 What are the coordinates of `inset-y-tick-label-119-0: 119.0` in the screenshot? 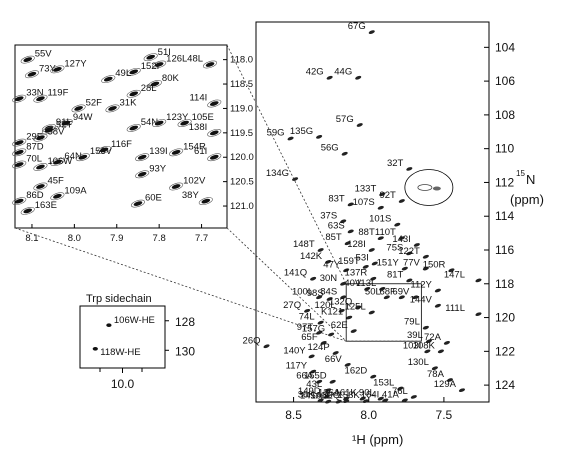 It's located at (241, 108).